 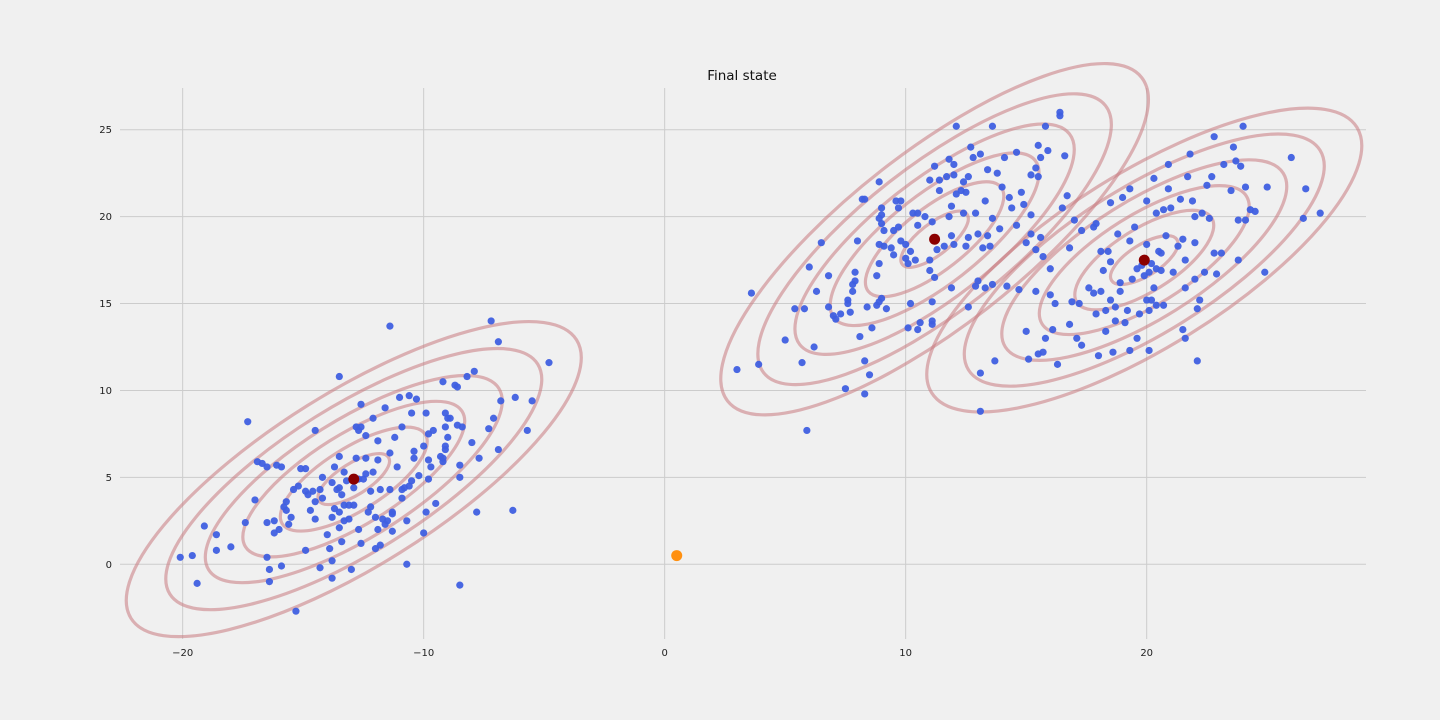 What do you see at coordinates (677, 556) in the screenshot?
I see `outlier-marker` at bounding box center [677, 556].